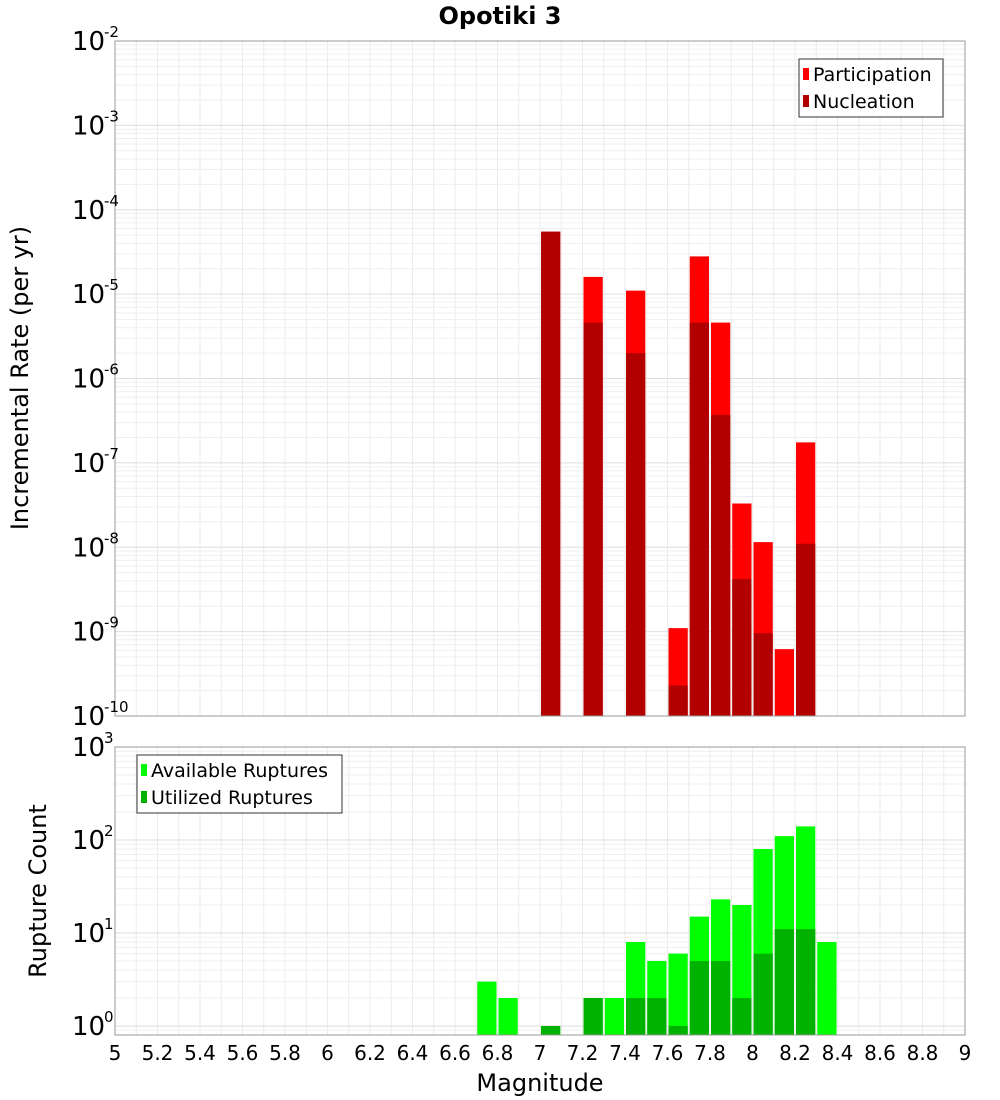 This screenshot has width=1000, height=1100. I want to click on y-tick-exponent: -2, so click(111, 32).